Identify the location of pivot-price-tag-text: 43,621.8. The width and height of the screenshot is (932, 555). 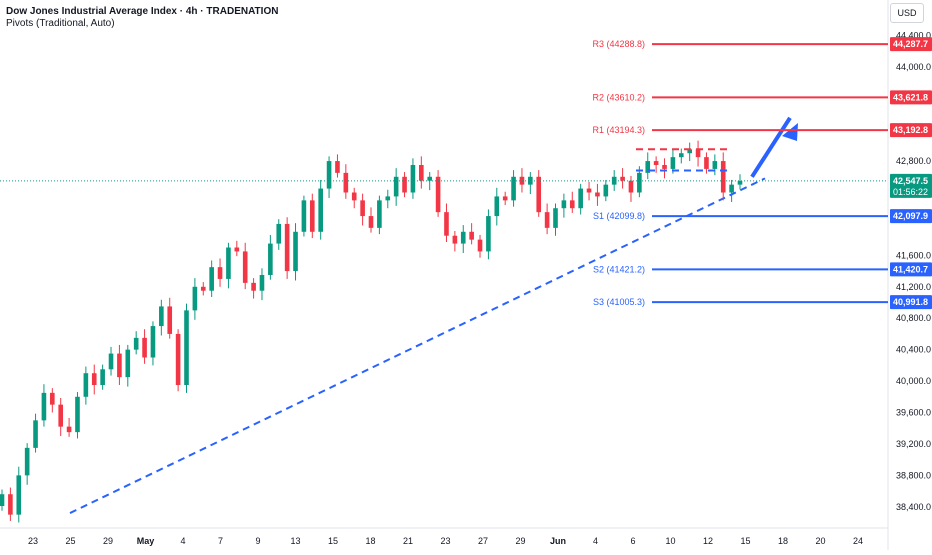
(910, 97).